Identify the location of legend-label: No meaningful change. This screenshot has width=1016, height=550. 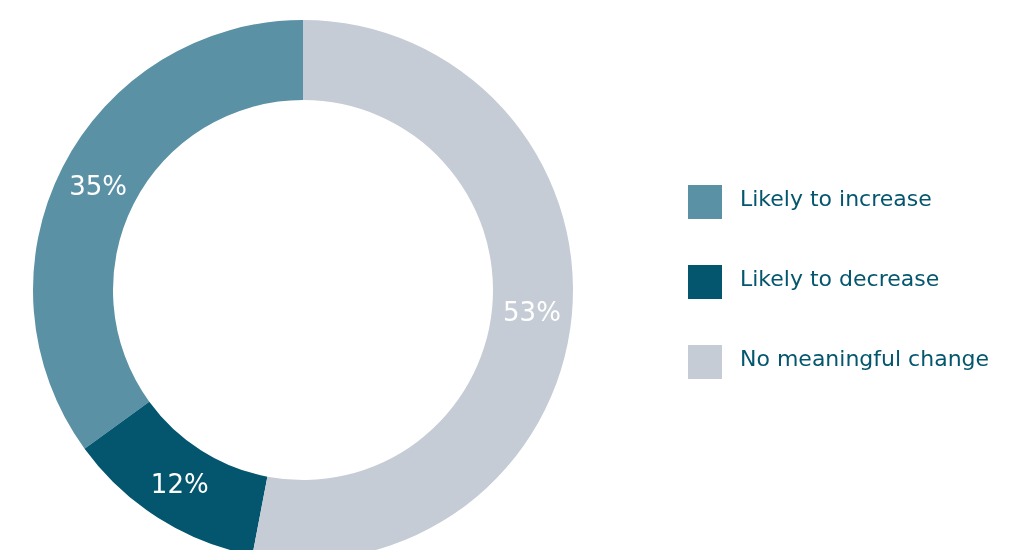
(865, 358).